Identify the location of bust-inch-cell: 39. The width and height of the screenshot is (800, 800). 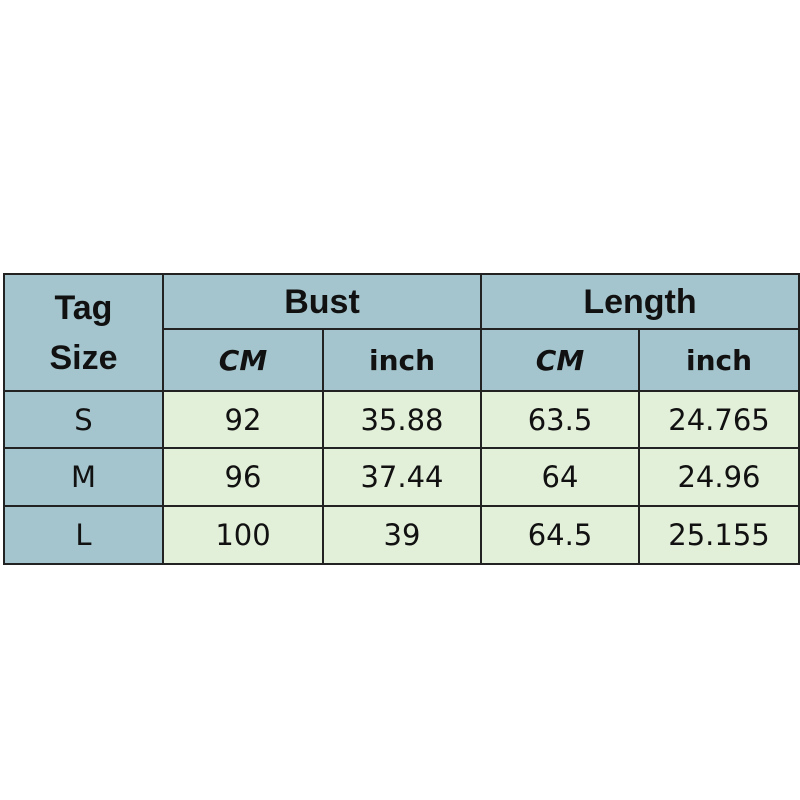
(402, 535).